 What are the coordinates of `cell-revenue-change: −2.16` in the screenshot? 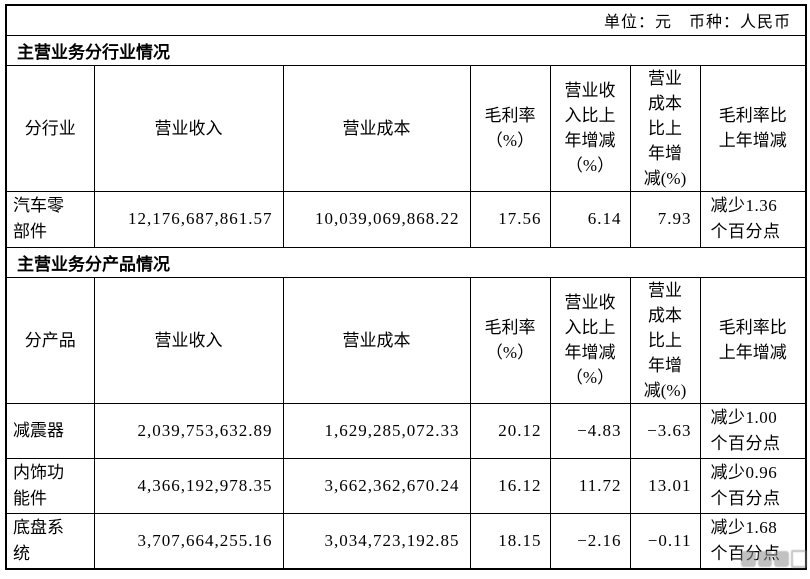 It's located at (590, 541).